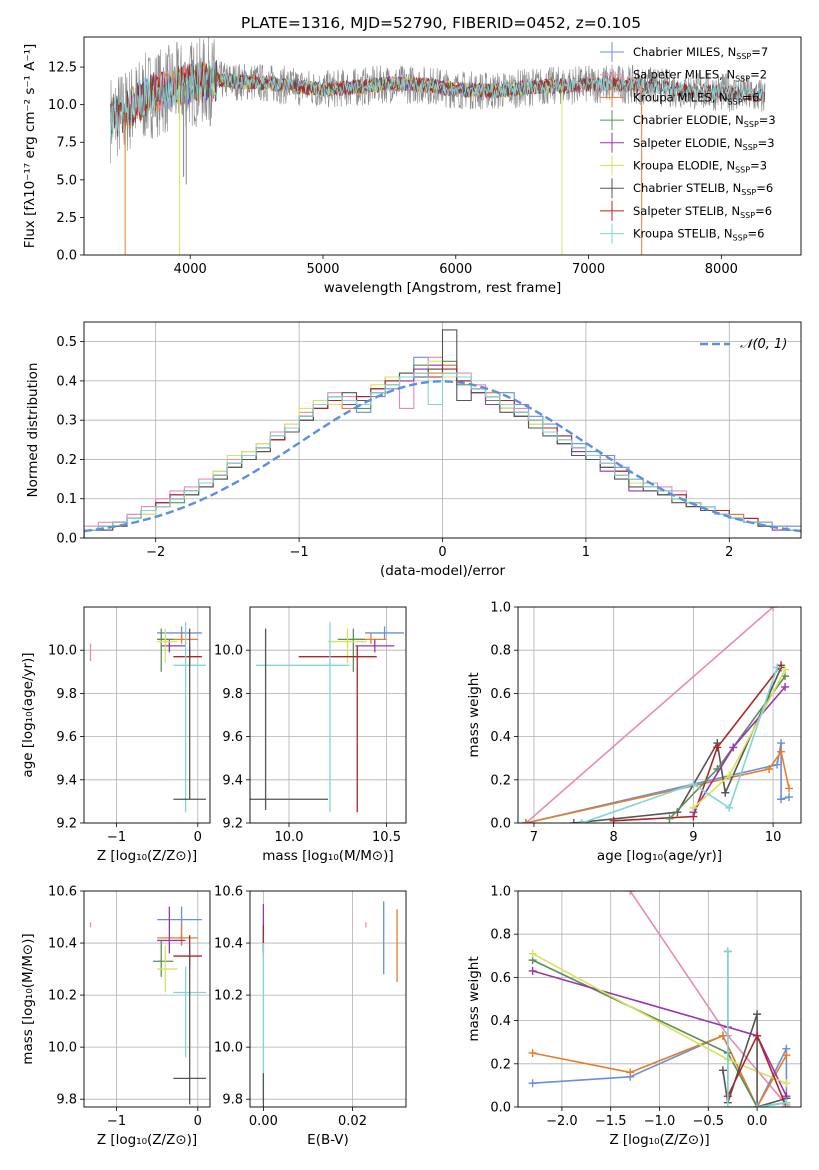 Image resolution: width=819 pixels, height=1170 pixels. Describe the element at coordinates (500, 935) in the screenshot. I see `y-tick-label: 0.8` at that location.